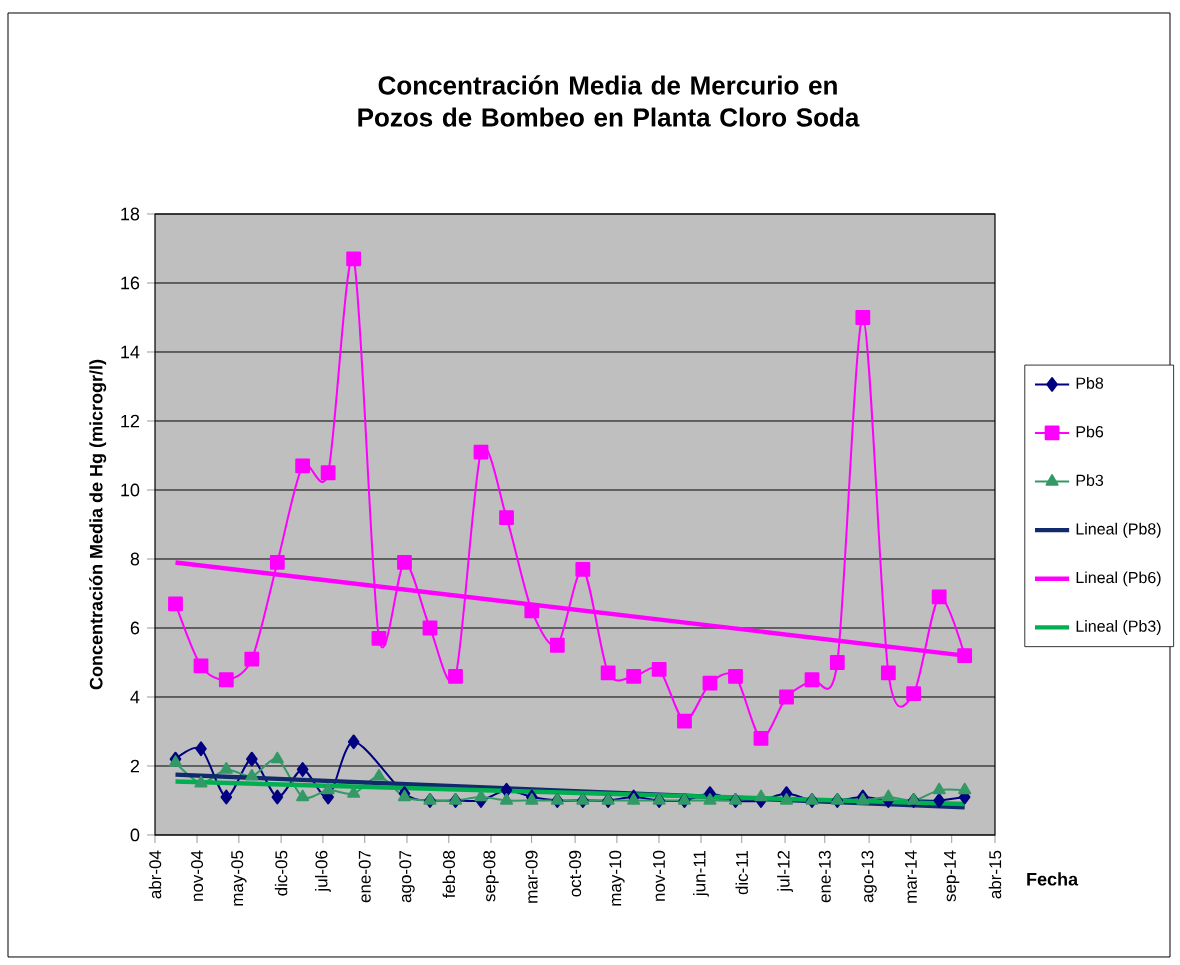 Image resolution: width=1180 pixels, height=965 pixels. Describe the element at coordinates (281, 873) in the screenshot. I see `x-tick-label: dic-05` at that location.